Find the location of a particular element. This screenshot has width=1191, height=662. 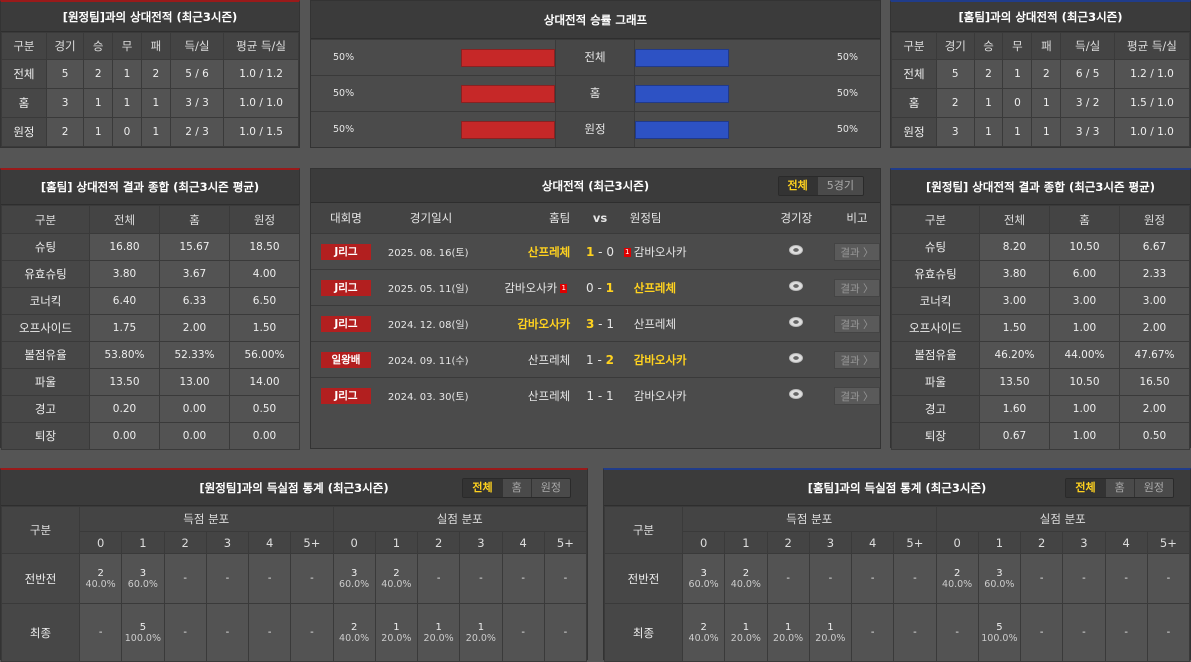

table-row: 퇴장 0.67 1.00 0.50 is located at coordinates (1040, 436).